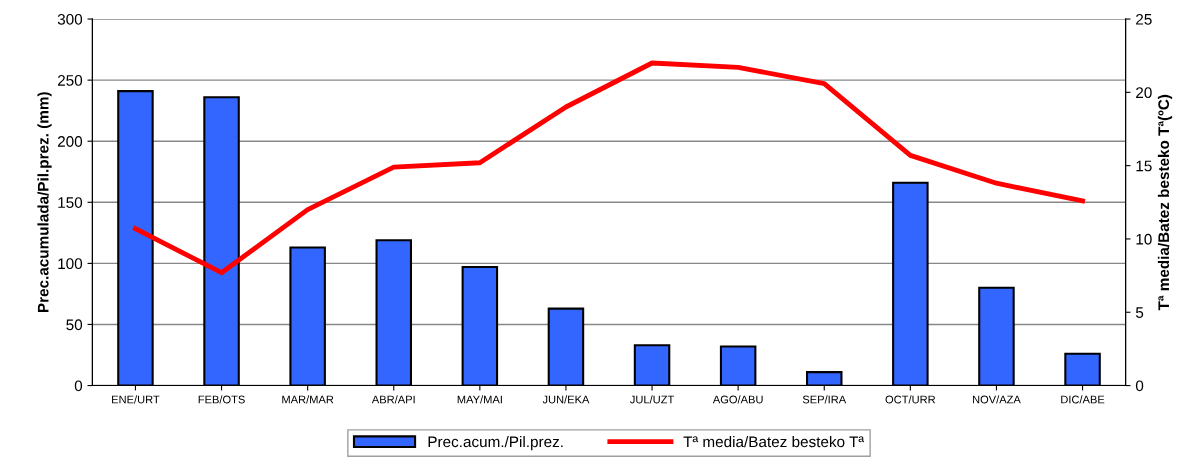  What do you see at coordinates (70, 141) in the screenshot?
I see `y-tick-label: 200` at bounding box center [70, 141].